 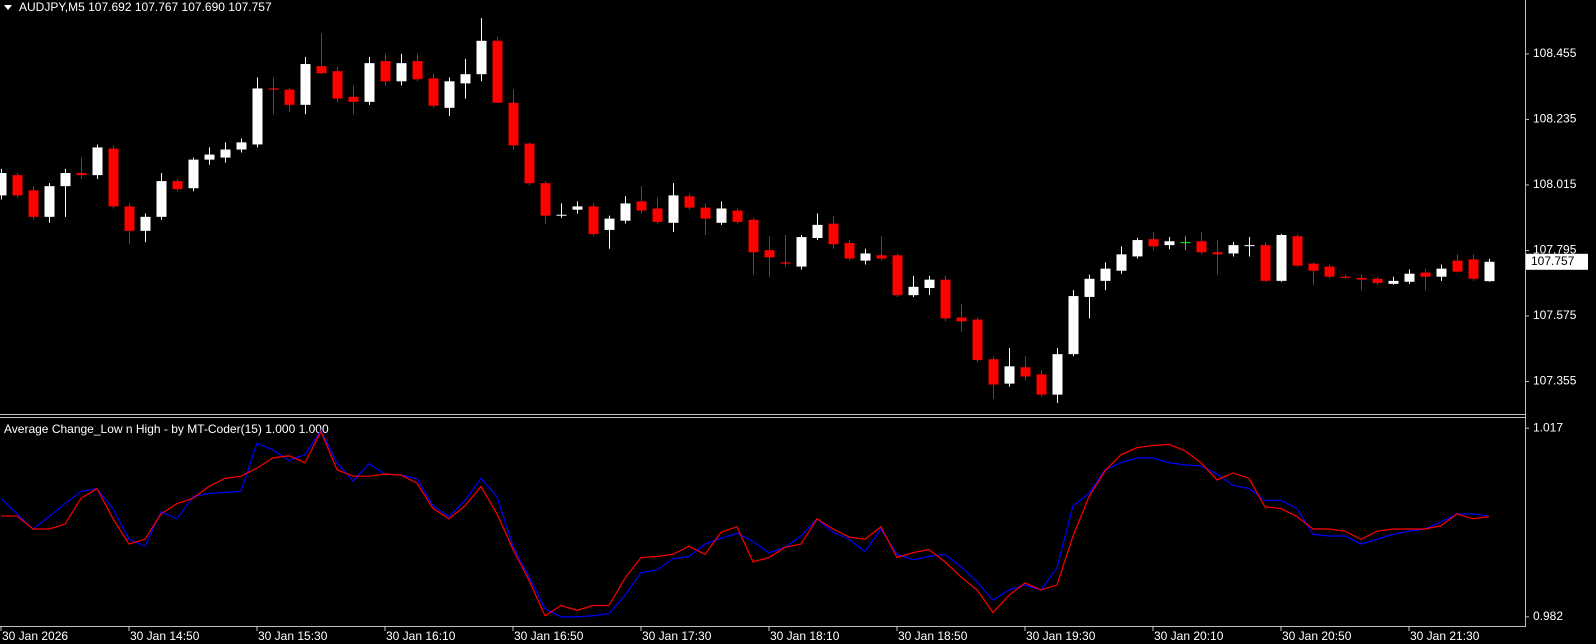 What do you see at coordinates (1555, 119) in the screenshot?
I see `y-tick-label: 108.235` at bounding box center [1555, 119].